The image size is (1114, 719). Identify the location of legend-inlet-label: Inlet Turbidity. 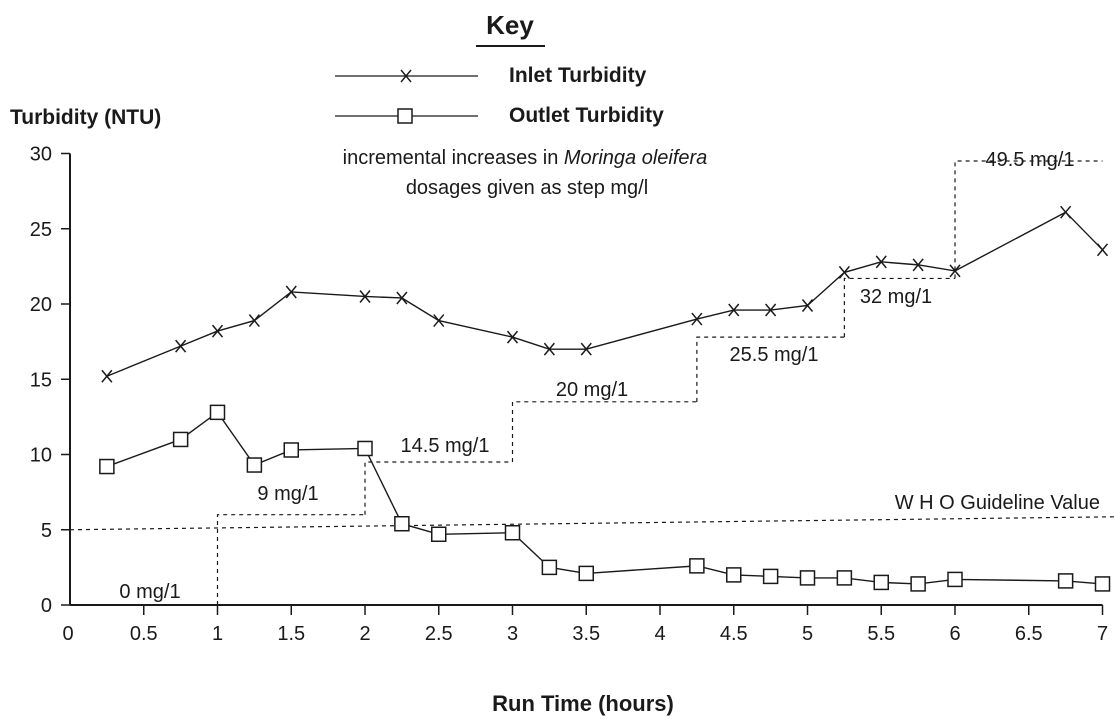
(578, 75).